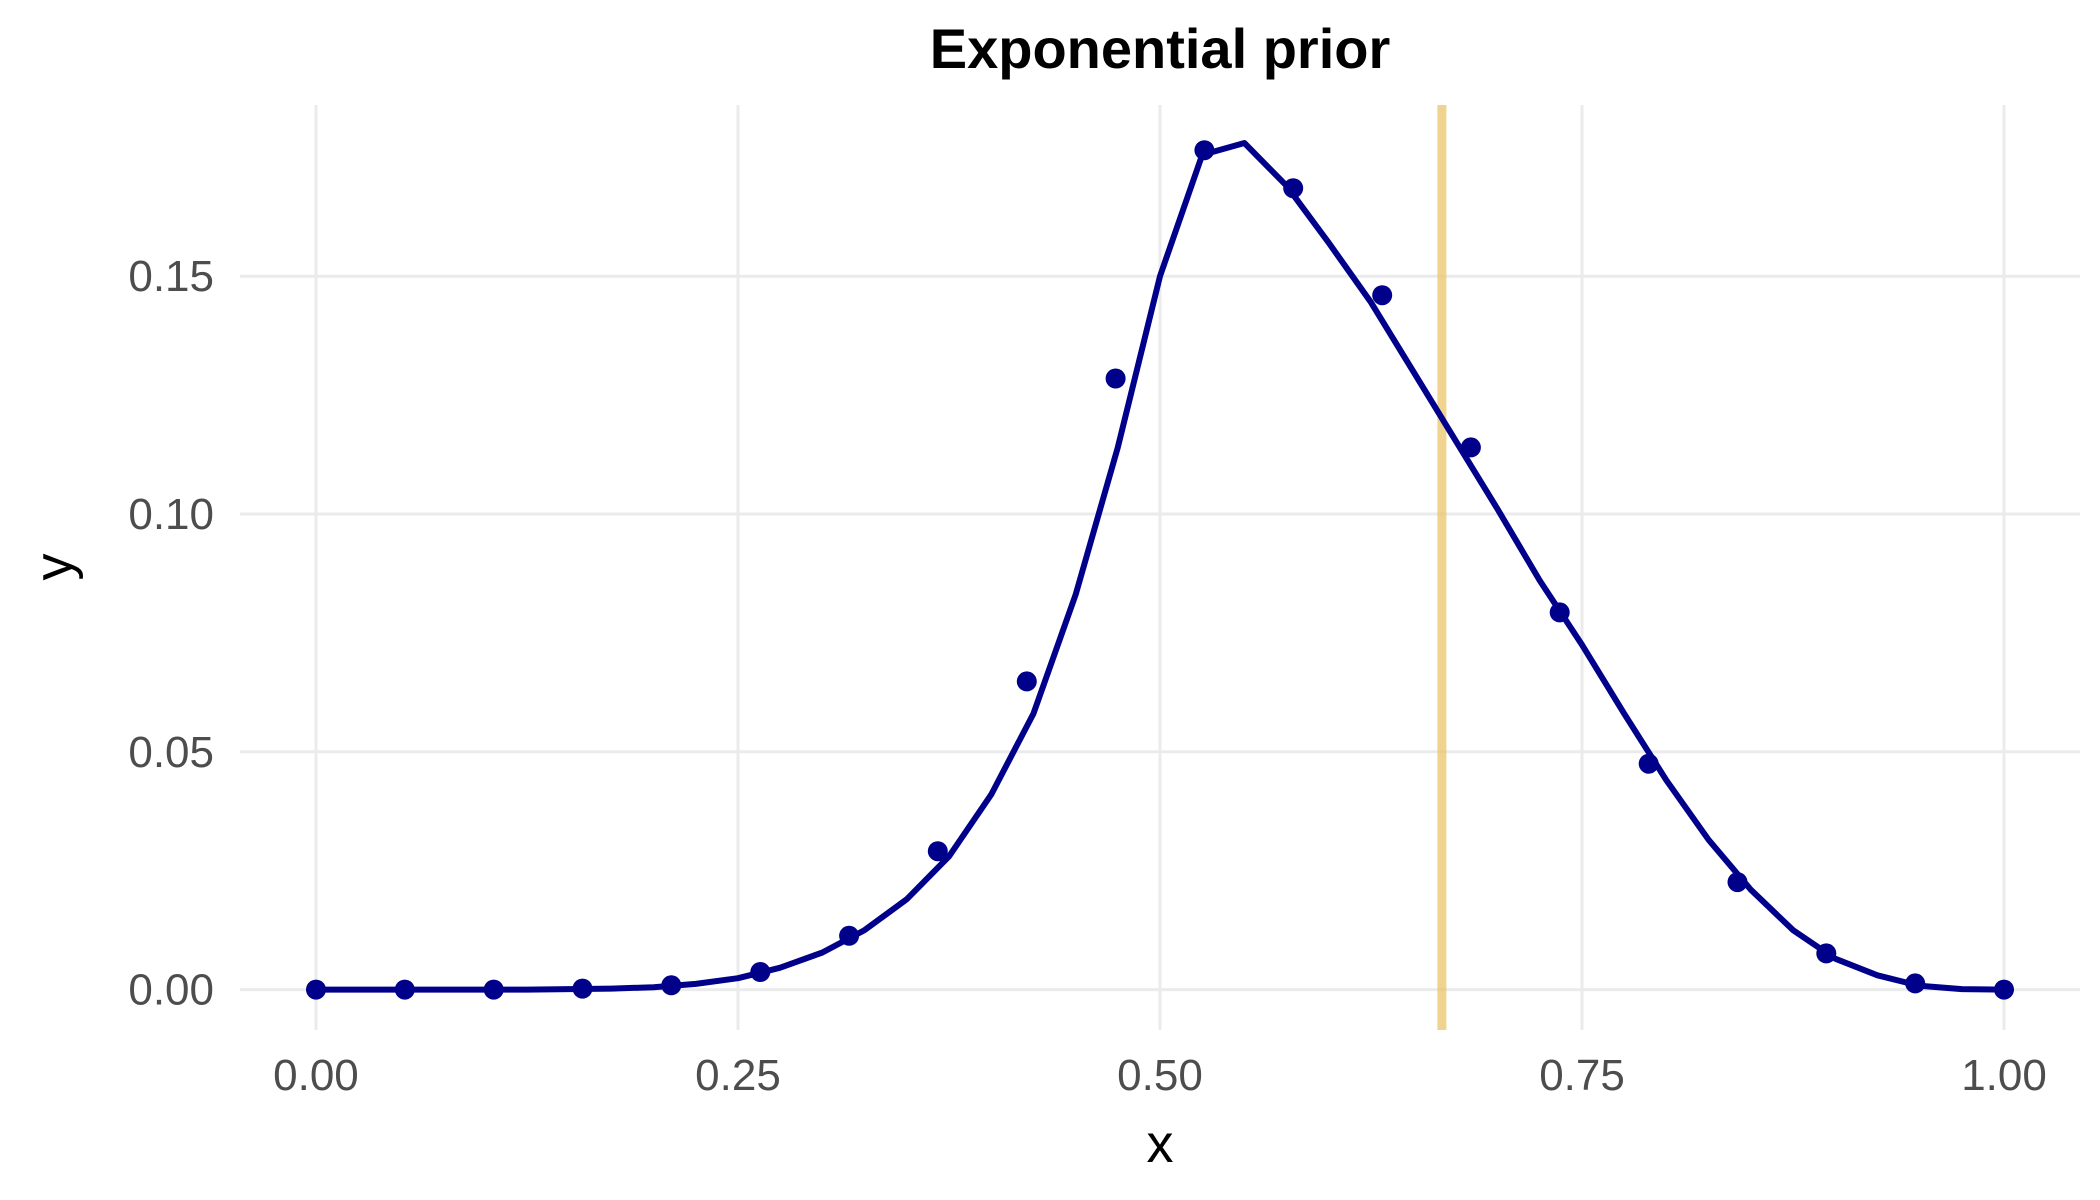 The width and height of the screenshot is (2100, 1200). I want to click on x-tick-label: 0.75, so click(1582, 1075).